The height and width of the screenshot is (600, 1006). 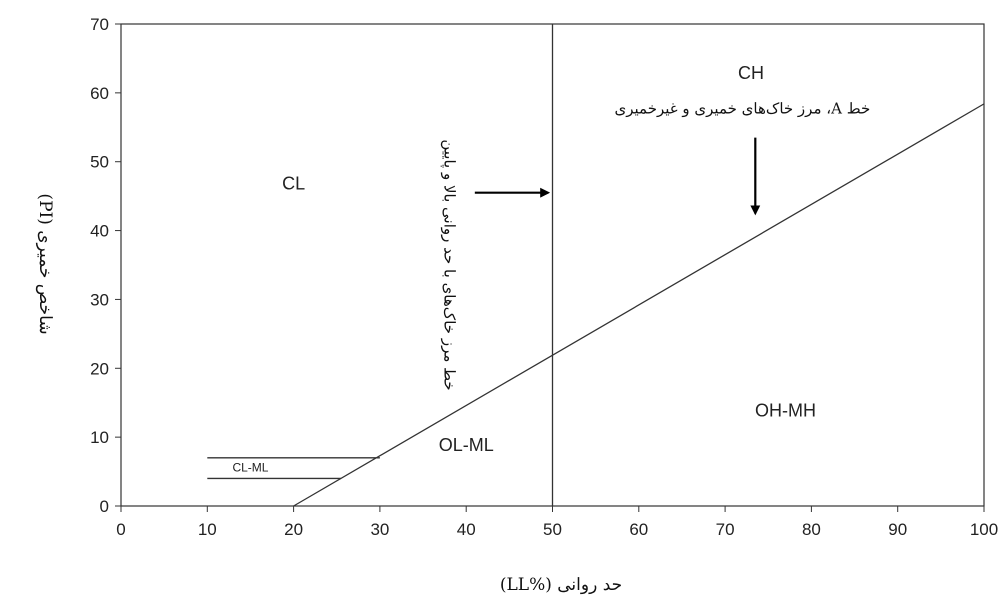 I want to click on y-axis-title: شاخص خمیری (PI), so click(x=45, y=263).